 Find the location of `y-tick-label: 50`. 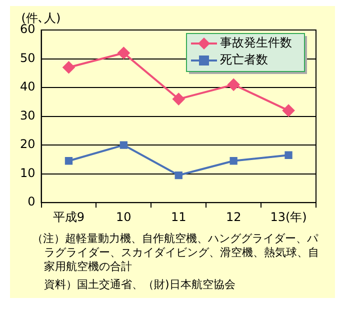

y-tick-label: 50 is located at coordinates (28, 57).